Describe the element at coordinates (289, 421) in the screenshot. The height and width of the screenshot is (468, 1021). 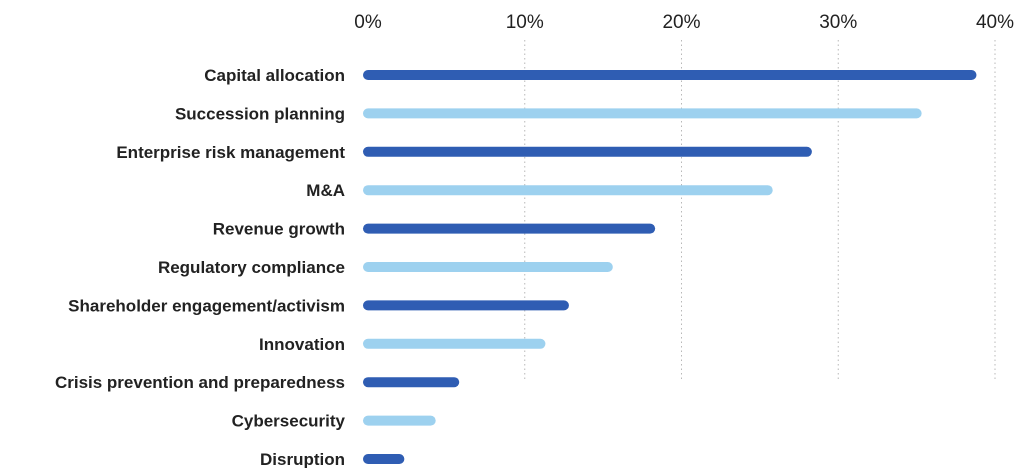
I see `category-label: Cybersecurity` at that location.